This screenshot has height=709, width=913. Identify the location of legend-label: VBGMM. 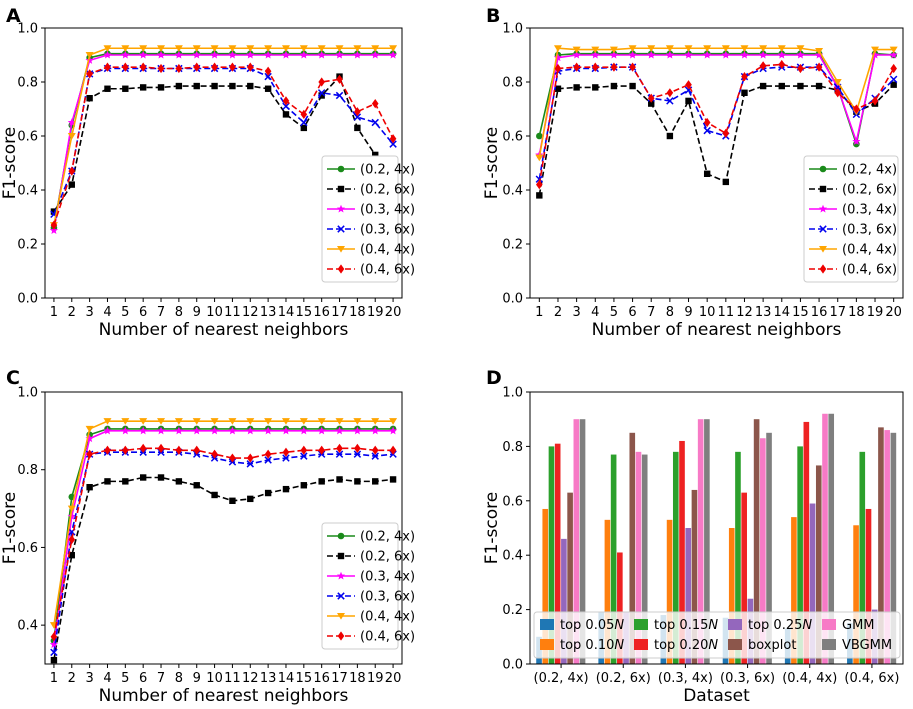
(867, 645).